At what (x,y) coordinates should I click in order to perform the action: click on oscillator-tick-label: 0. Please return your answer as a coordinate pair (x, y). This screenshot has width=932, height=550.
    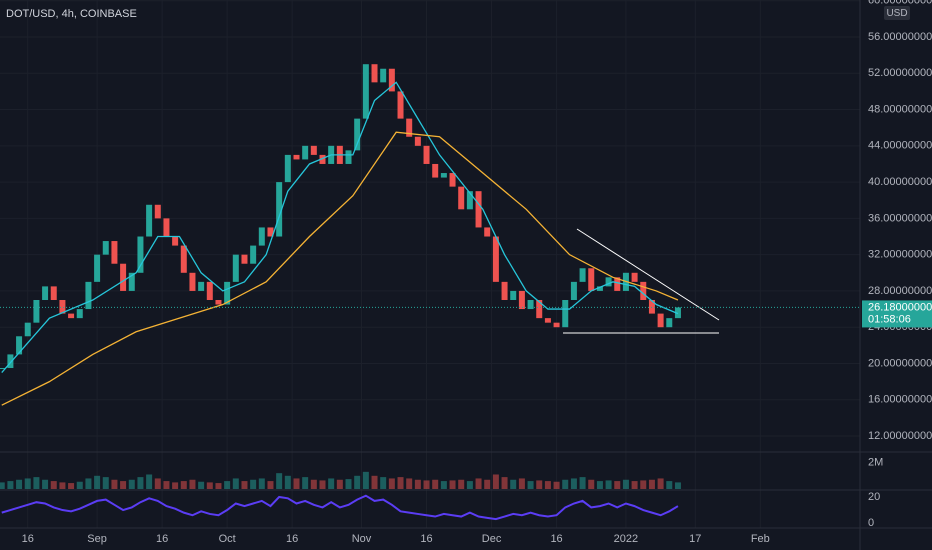
    Looking at the image, I should click on (871, 523).